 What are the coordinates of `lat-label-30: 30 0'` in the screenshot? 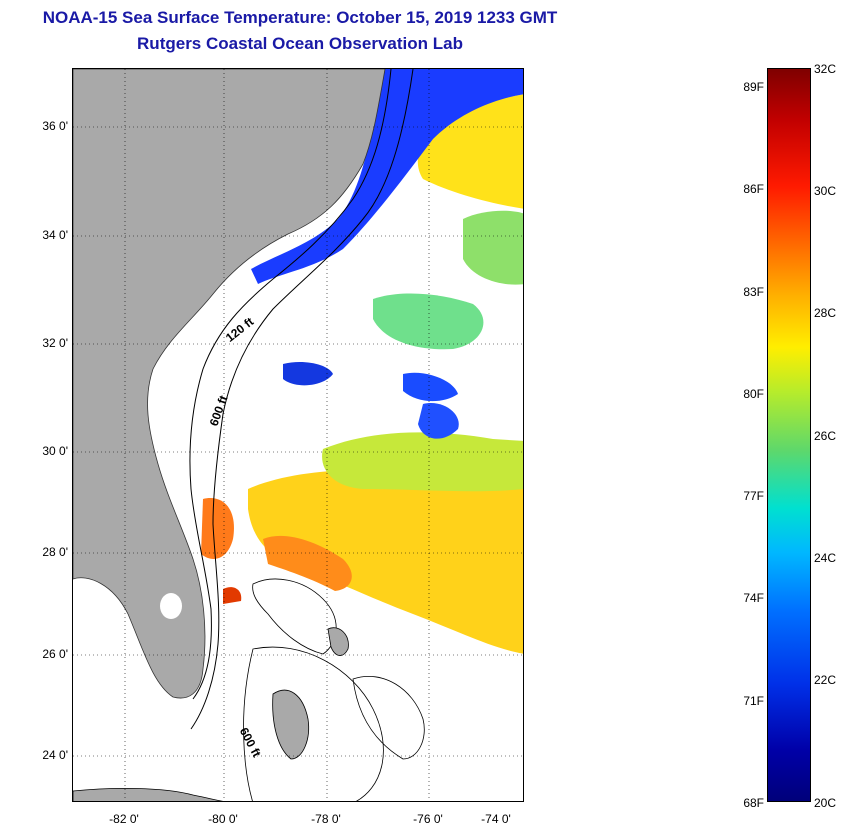 It's located at (55, 451).